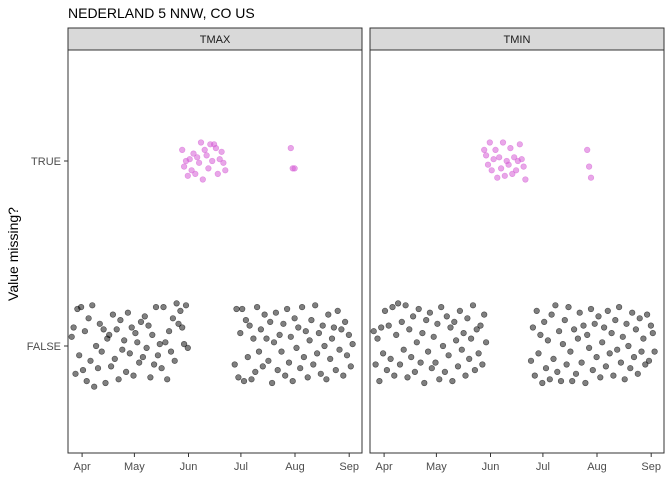  I want to click on y-axis-title: Value missing?, so click(13, 254).